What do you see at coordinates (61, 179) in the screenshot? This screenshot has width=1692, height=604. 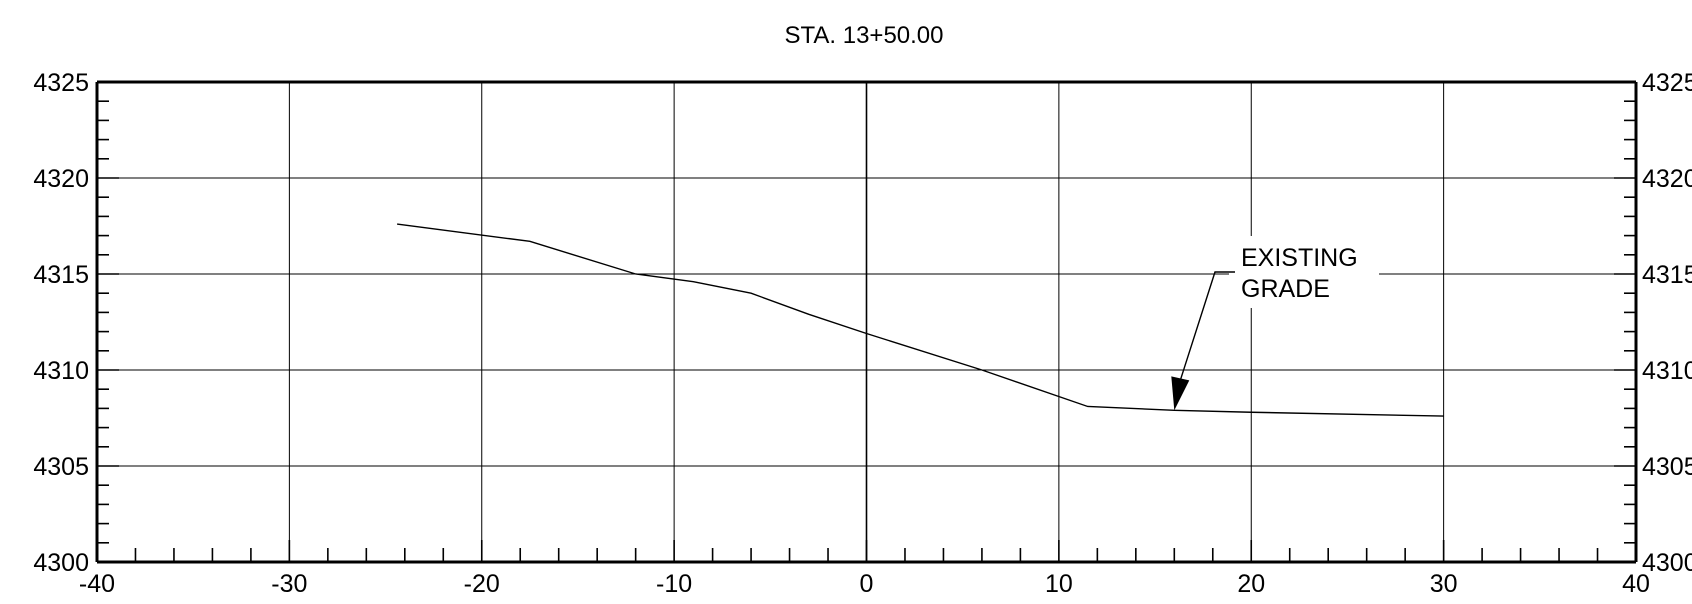 I see `y-tick-label-left: 4320` at bounding box center [61, 179].